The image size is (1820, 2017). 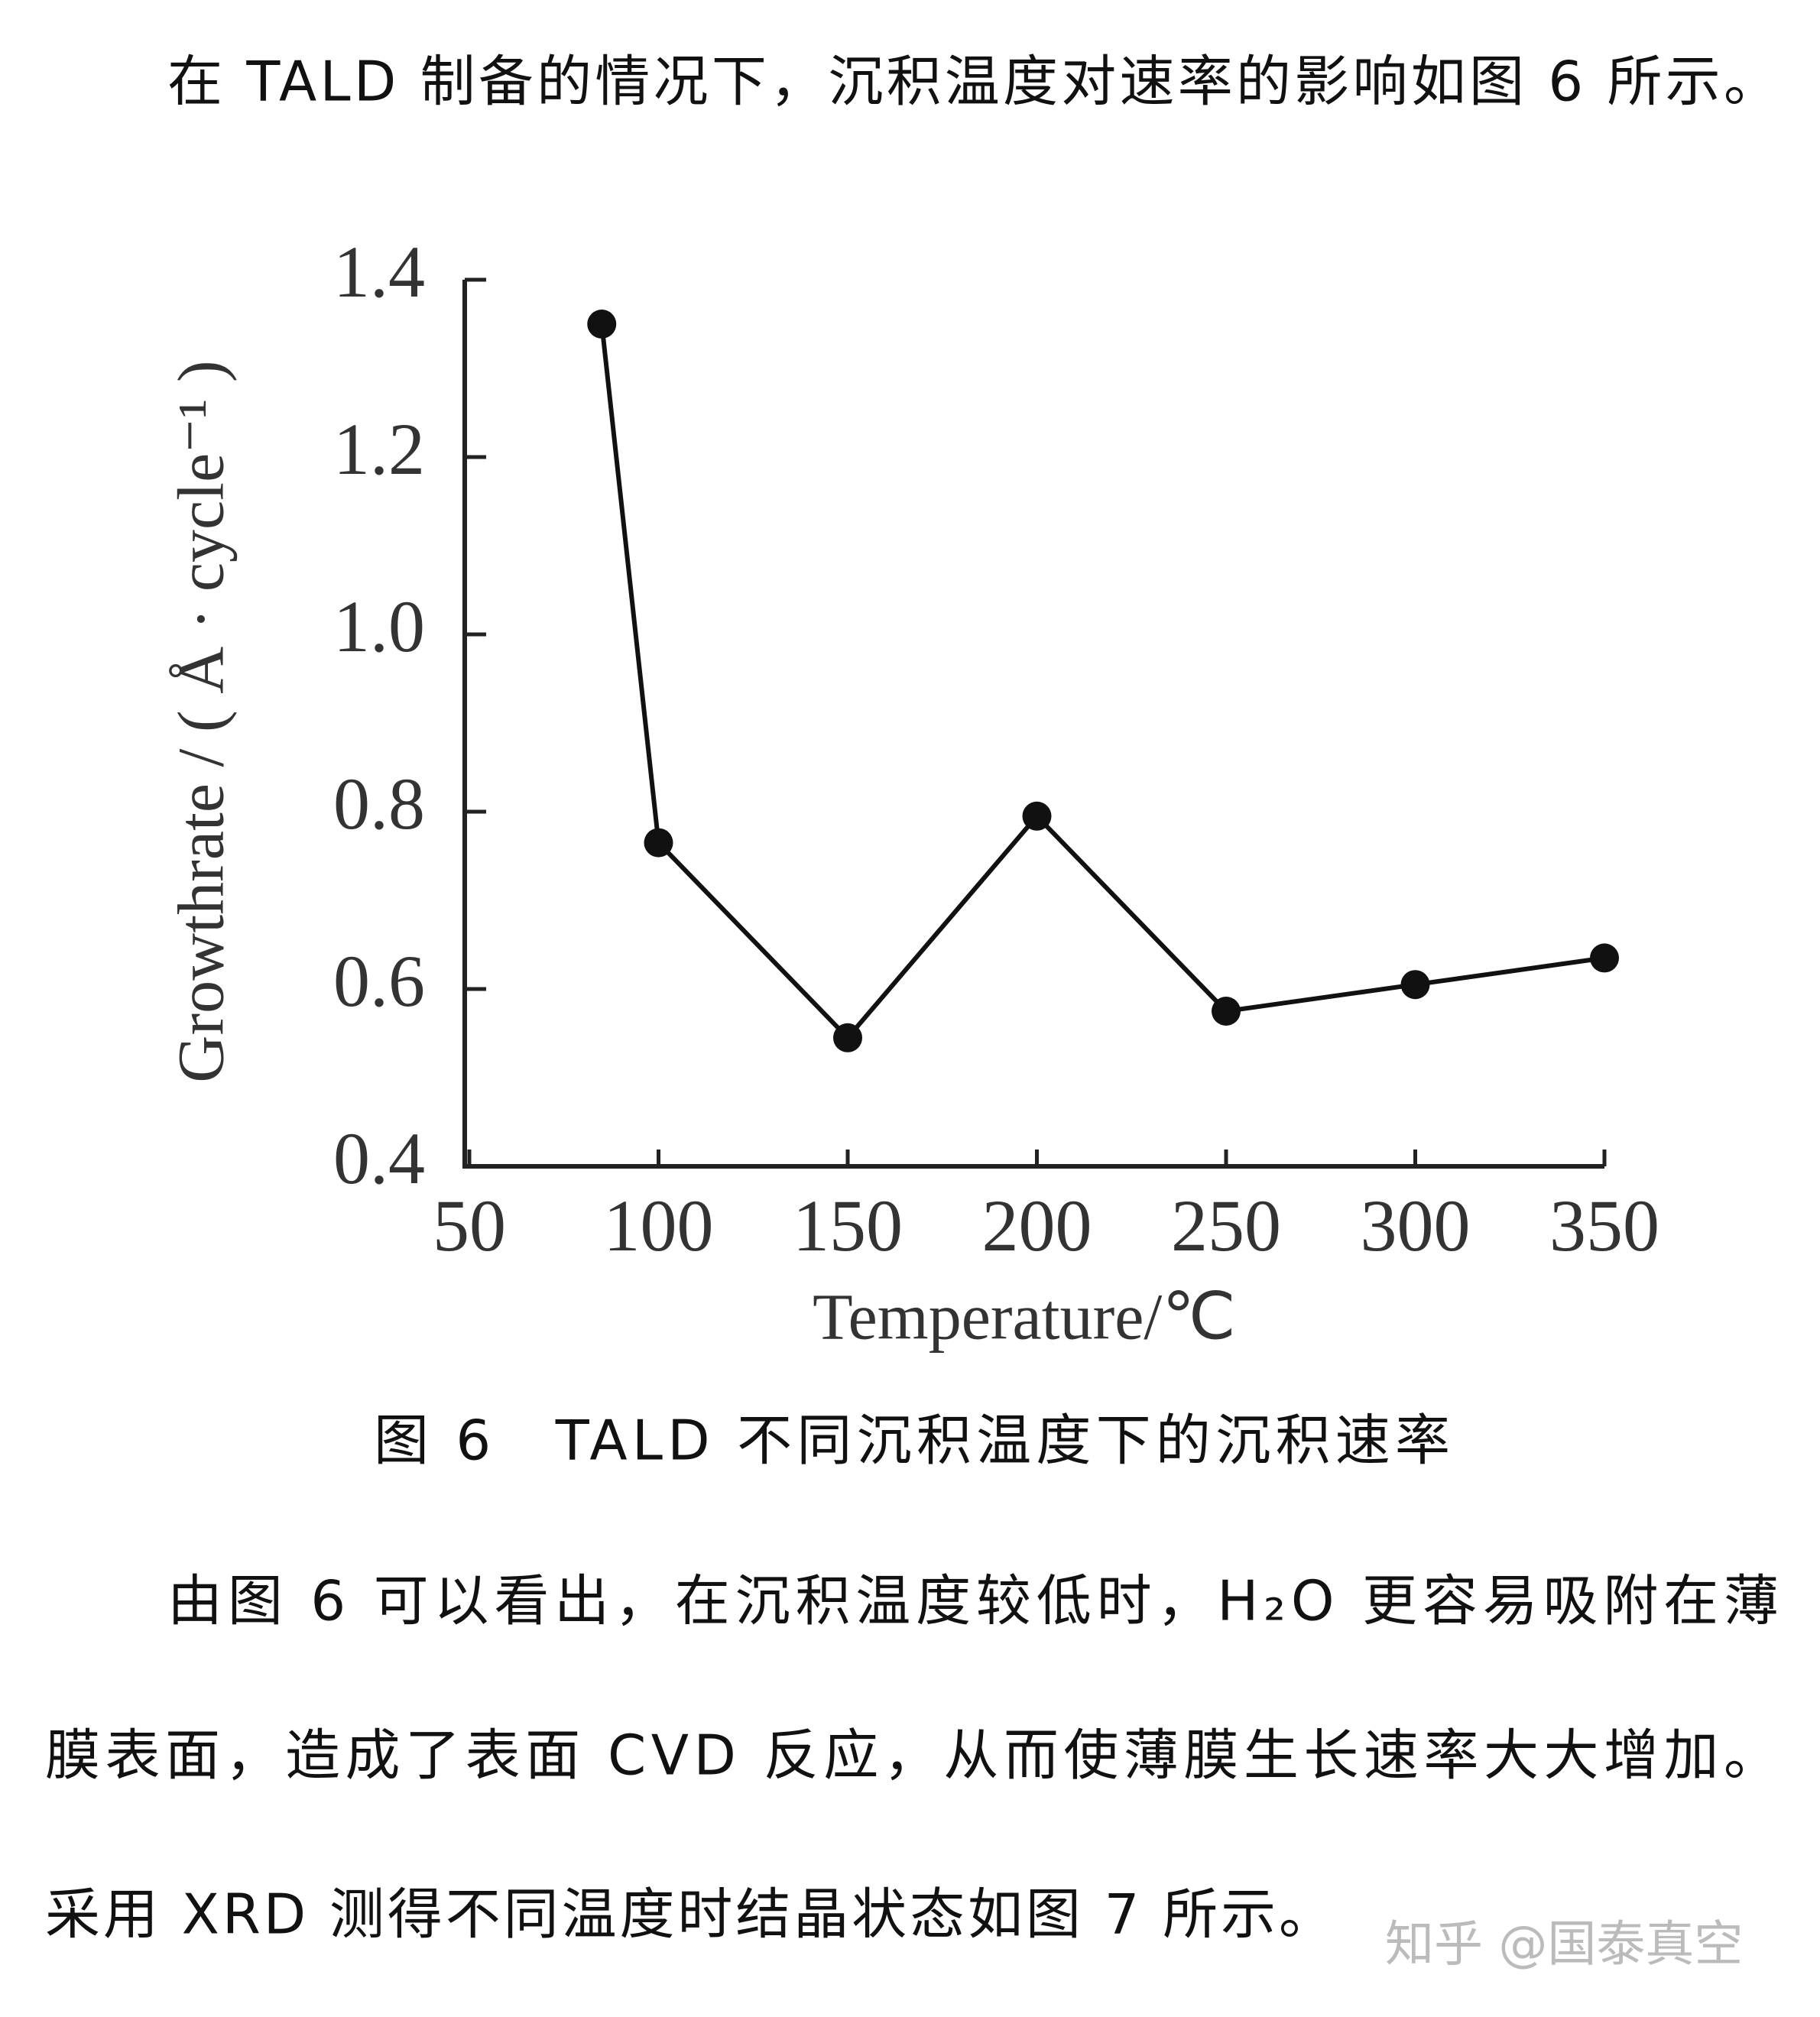 What do you see at coordinates (201, 721) in the screenshot?
I see `y-axis-label: Growthrate / ( Å · cycle⁻¹ )` at bounding box center [201, 721].